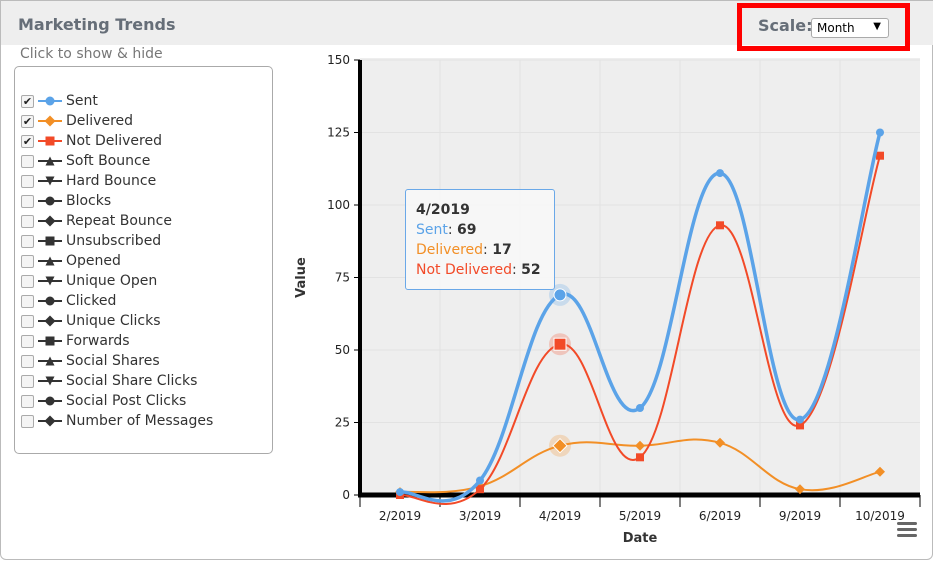 This screenshot has height=561, width=934. I want to click on legend-item-social-post-clicks: Social Post Clicks, so click(143, 401).